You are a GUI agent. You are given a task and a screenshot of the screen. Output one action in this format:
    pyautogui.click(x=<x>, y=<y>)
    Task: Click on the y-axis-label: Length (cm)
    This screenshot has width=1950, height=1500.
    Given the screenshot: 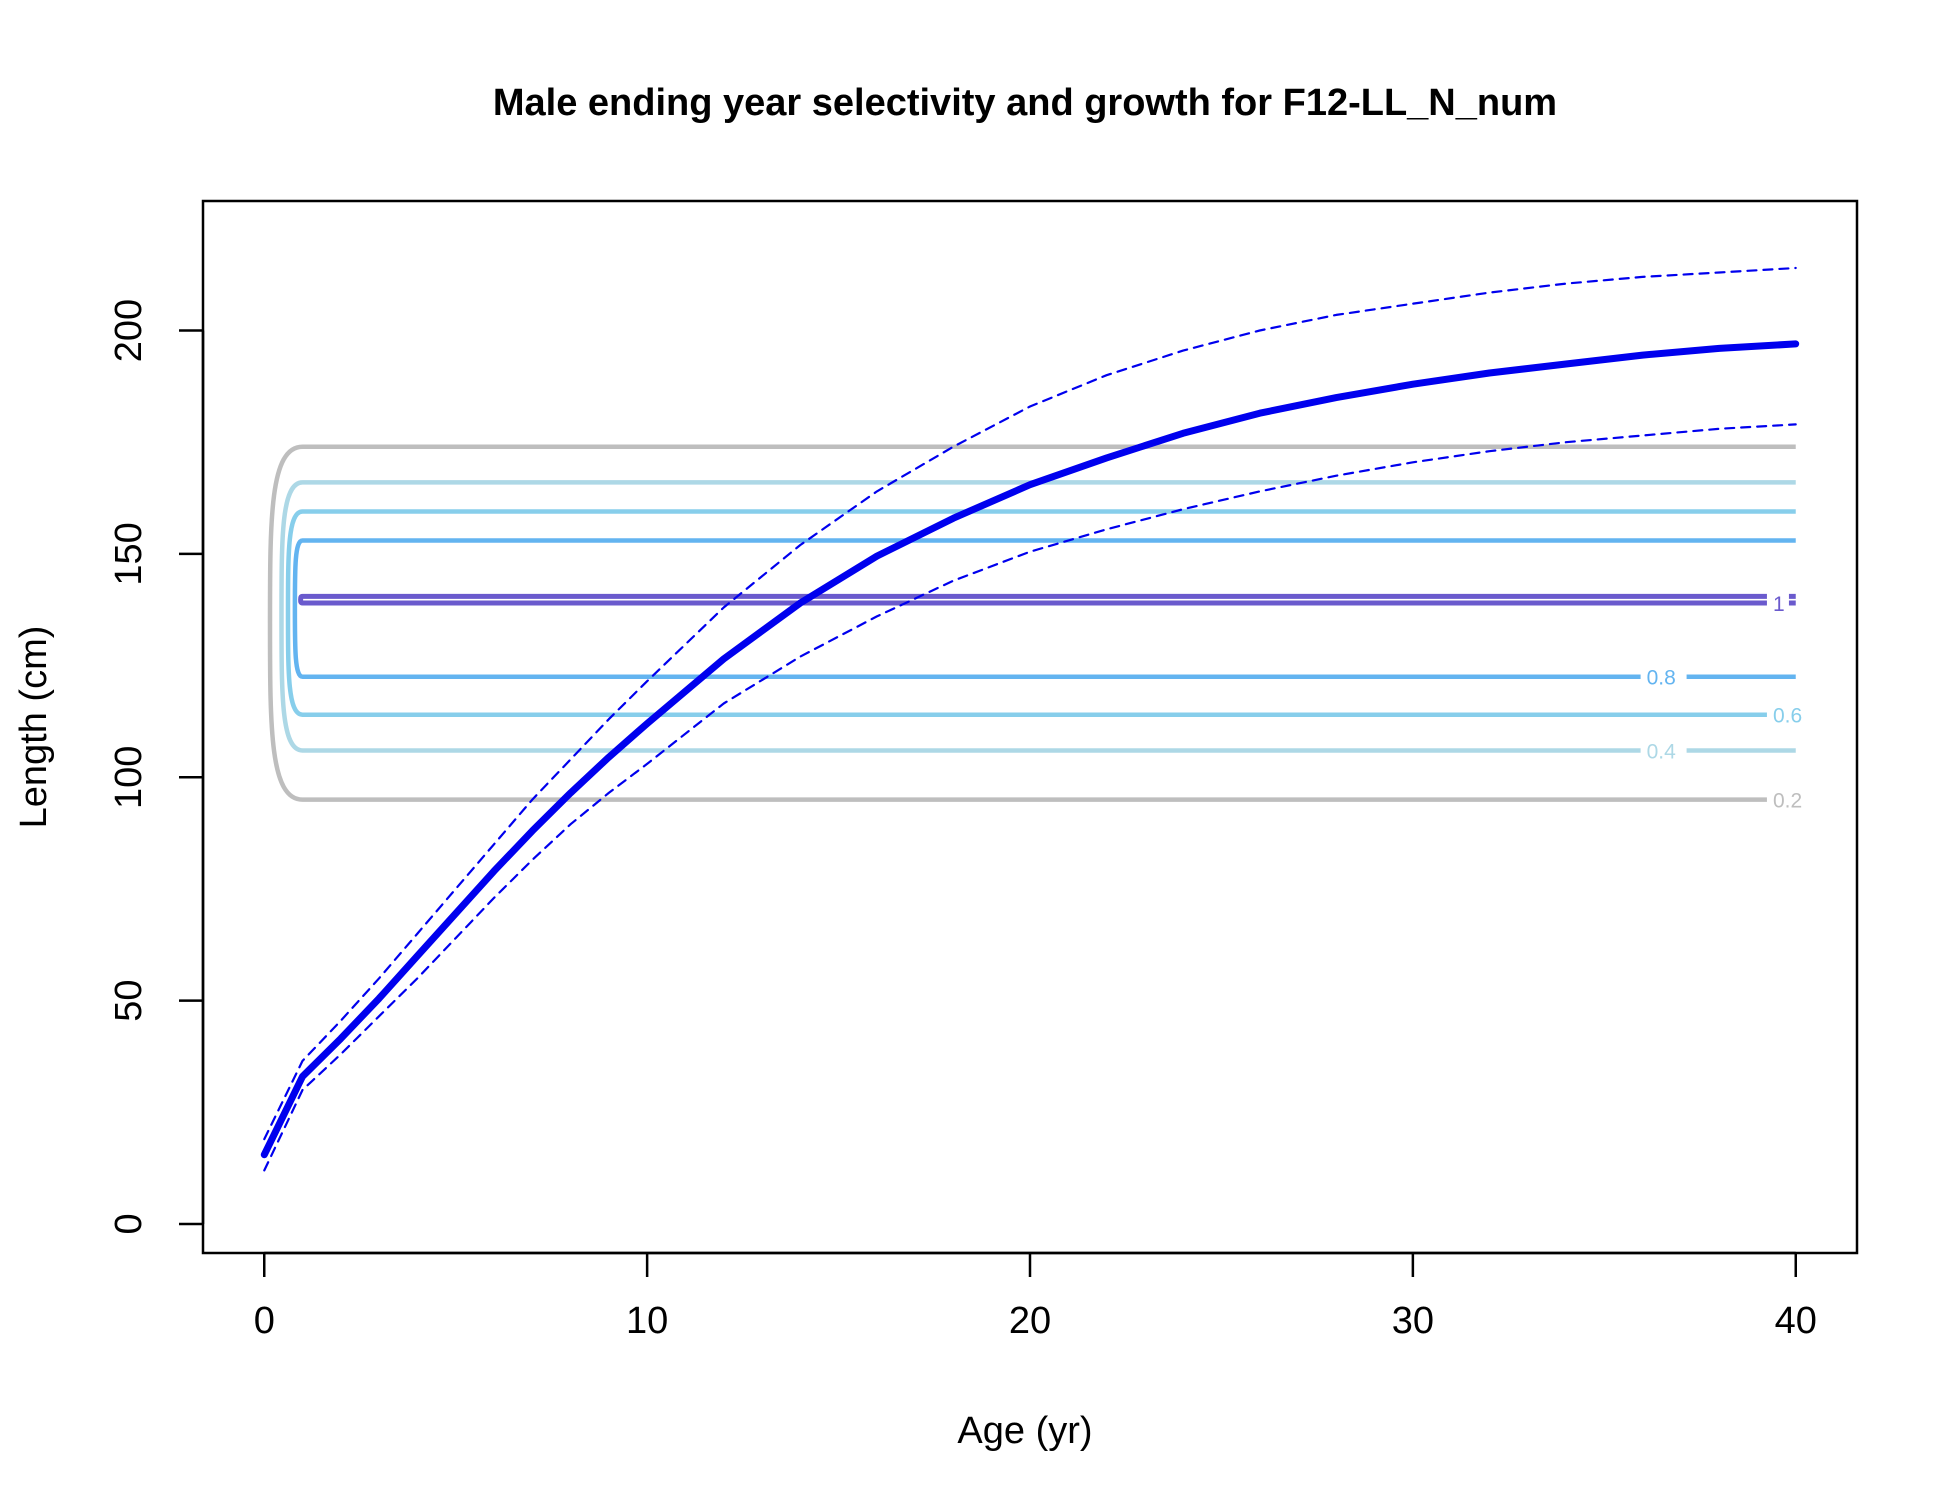 What is the action you would take?
    pyautogui.click(x=34, y=727)
    